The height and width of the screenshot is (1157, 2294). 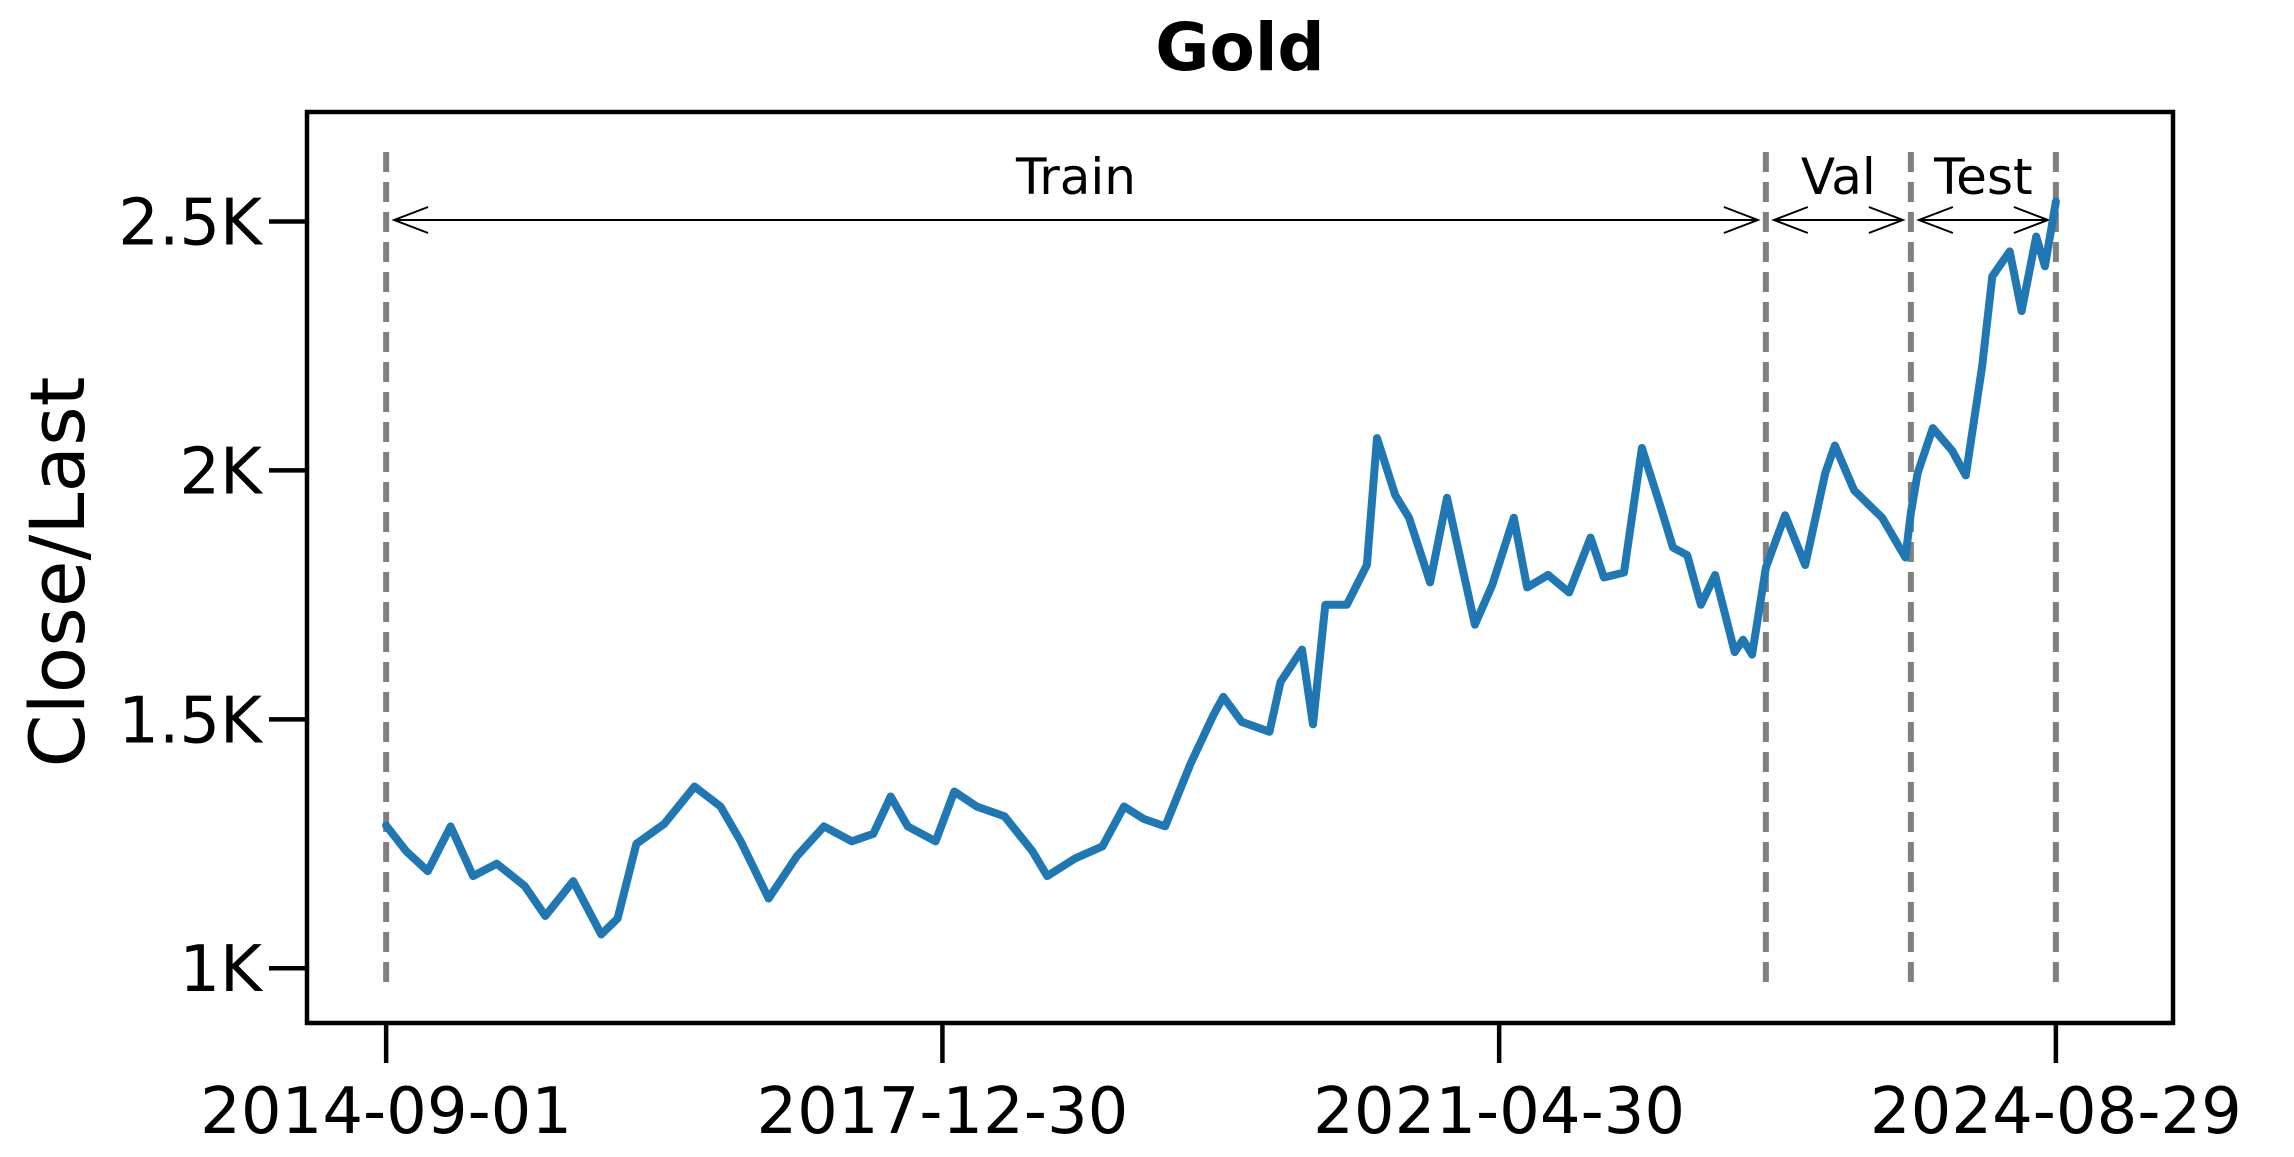 I want to click on x-tick-label: 2021-04-30, so click(x=1499, y=1112).